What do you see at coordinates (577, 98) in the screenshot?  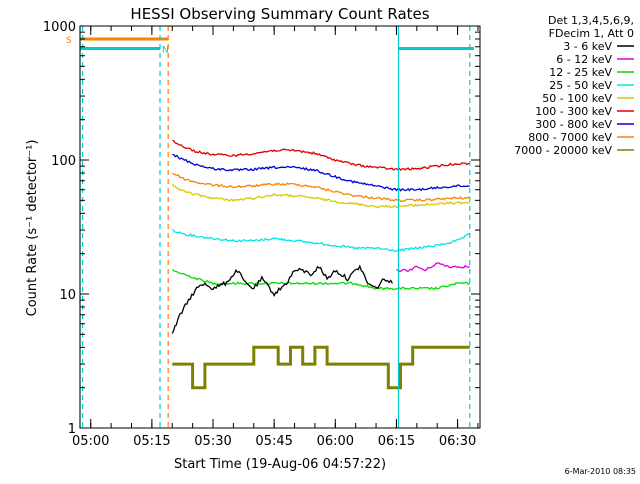 I see `legend-label-50-100-kev: 50 - 100 keV` at bounding box center [577, 98].